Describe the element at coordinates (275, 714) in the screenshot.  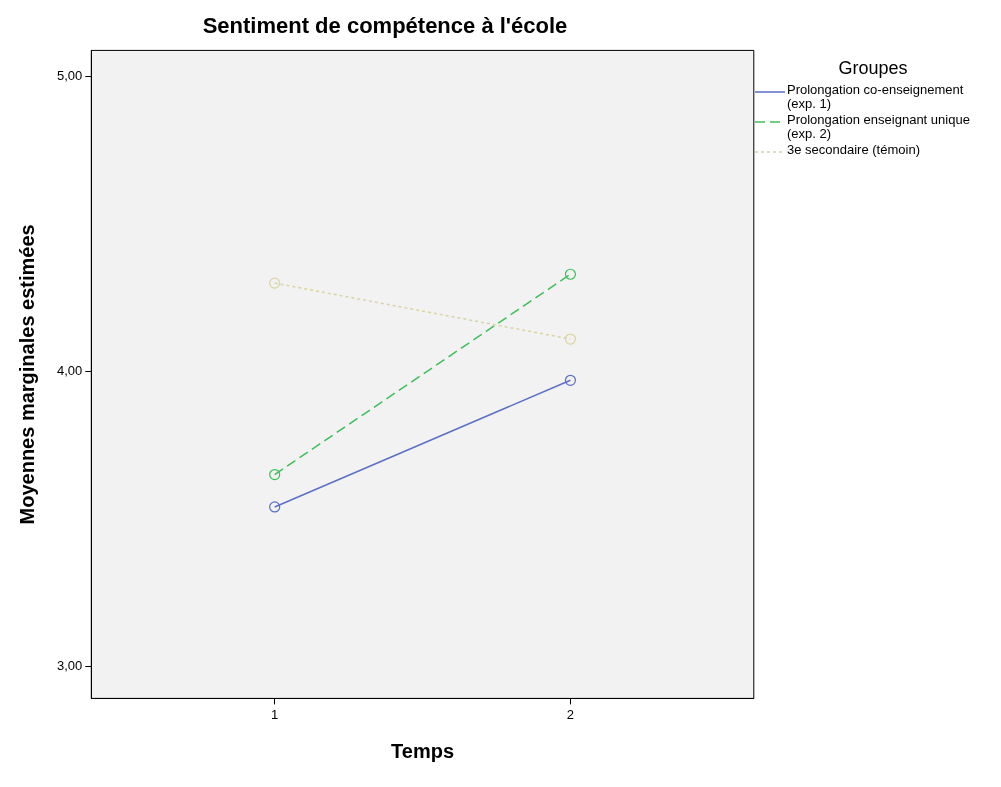
I see `x-tick-label: 1` at that location.